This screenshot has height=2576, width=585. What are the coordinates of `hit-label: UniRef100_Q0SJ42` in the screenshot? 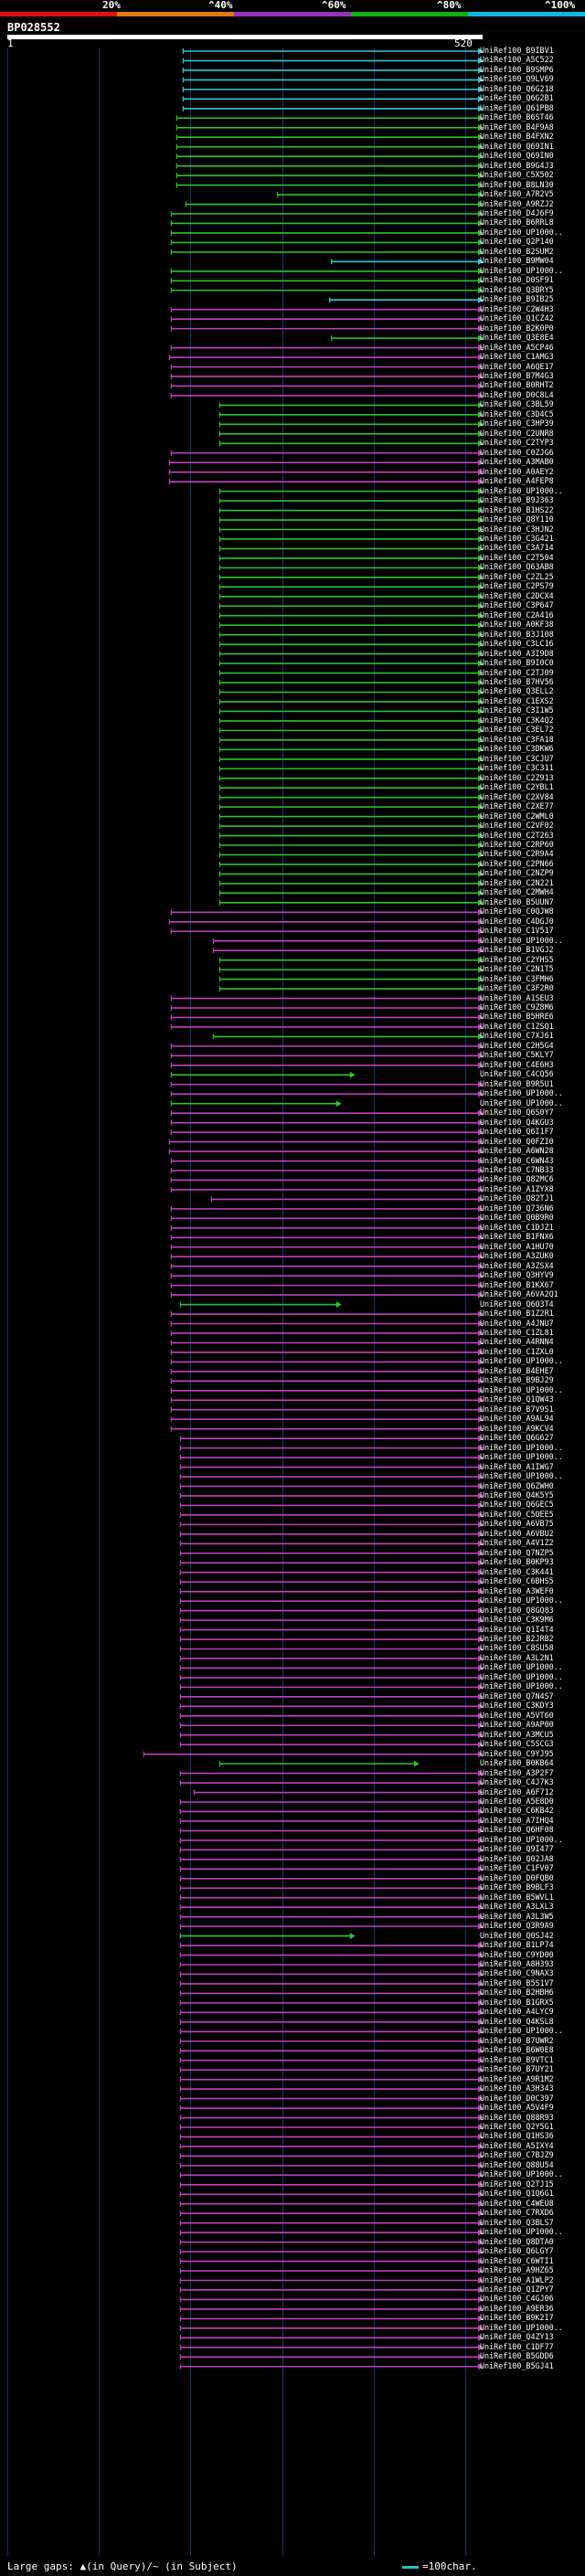 It's located at (517, 1935).